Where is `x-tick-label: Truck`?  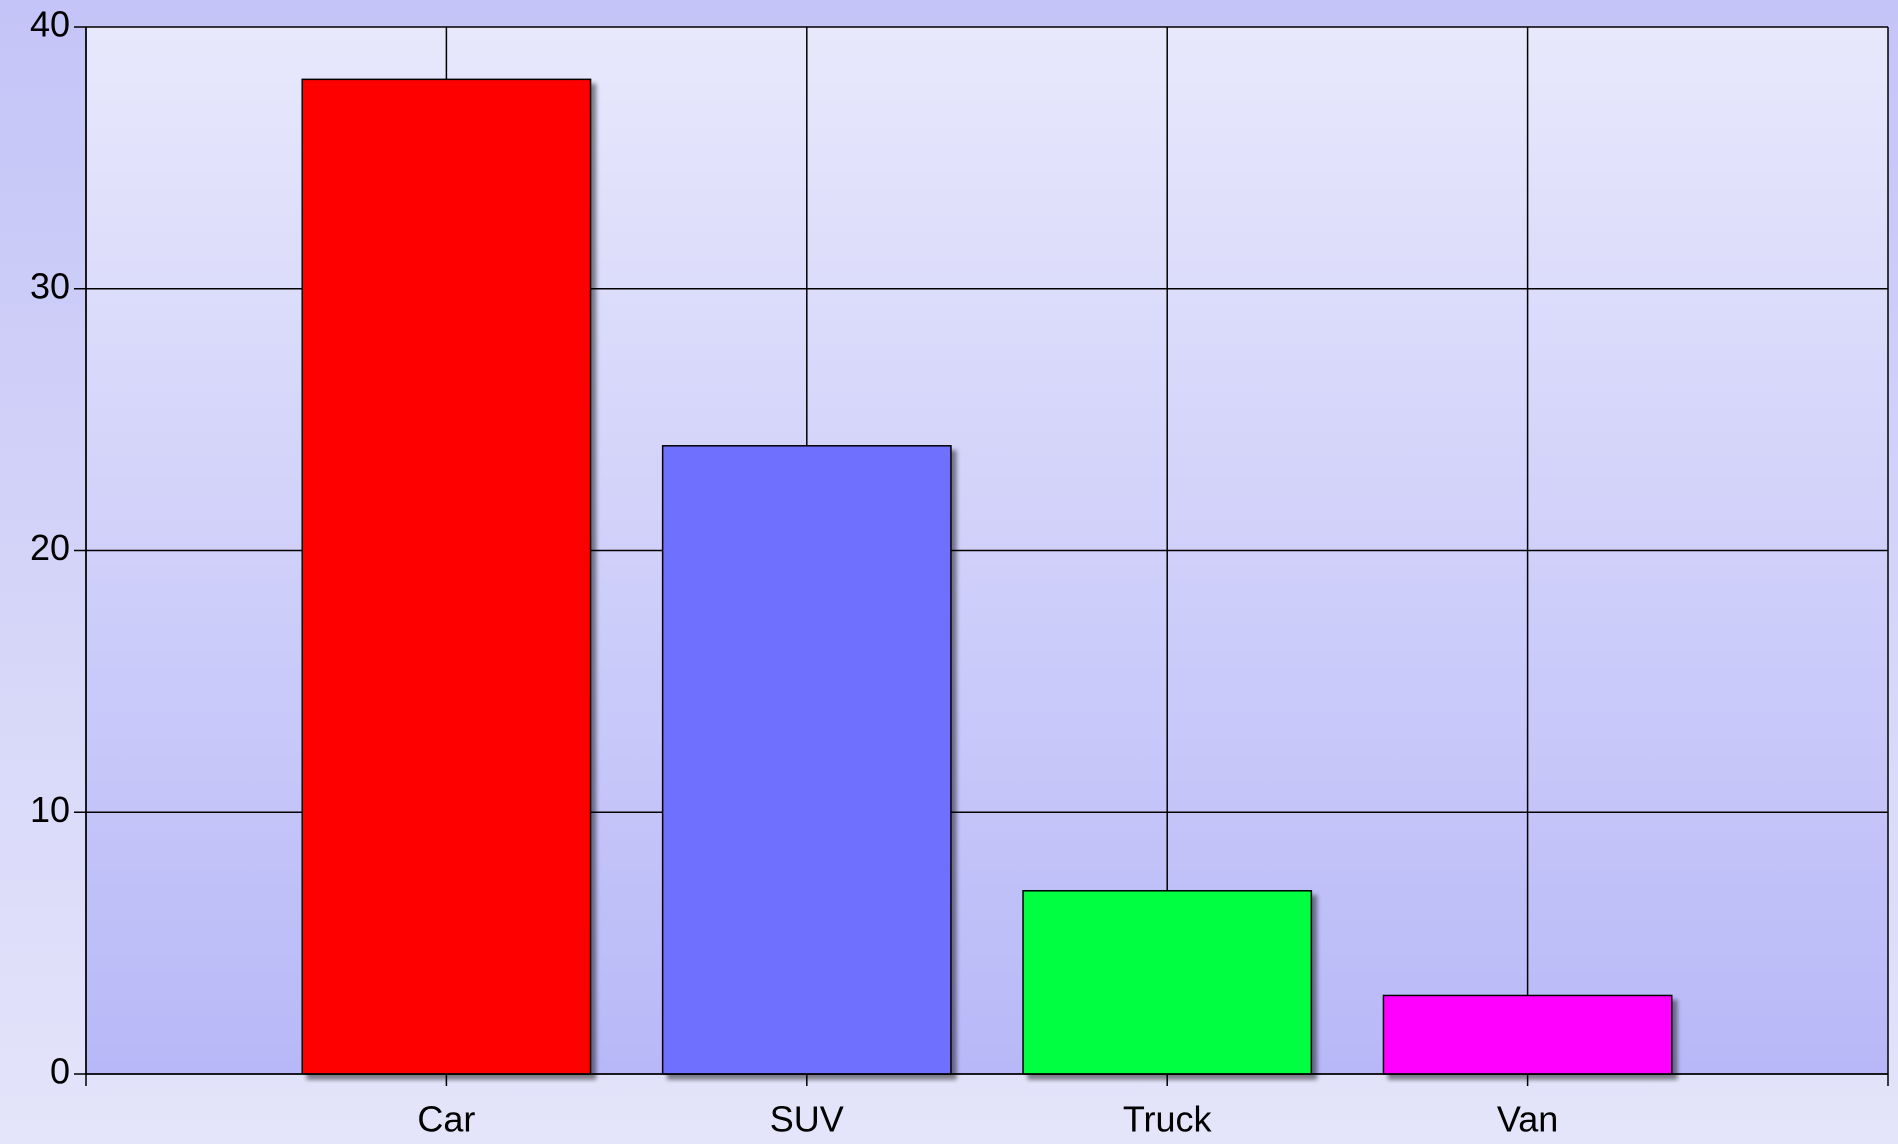
x-tick-label: Truck is located at coordinates (1168, 1119).